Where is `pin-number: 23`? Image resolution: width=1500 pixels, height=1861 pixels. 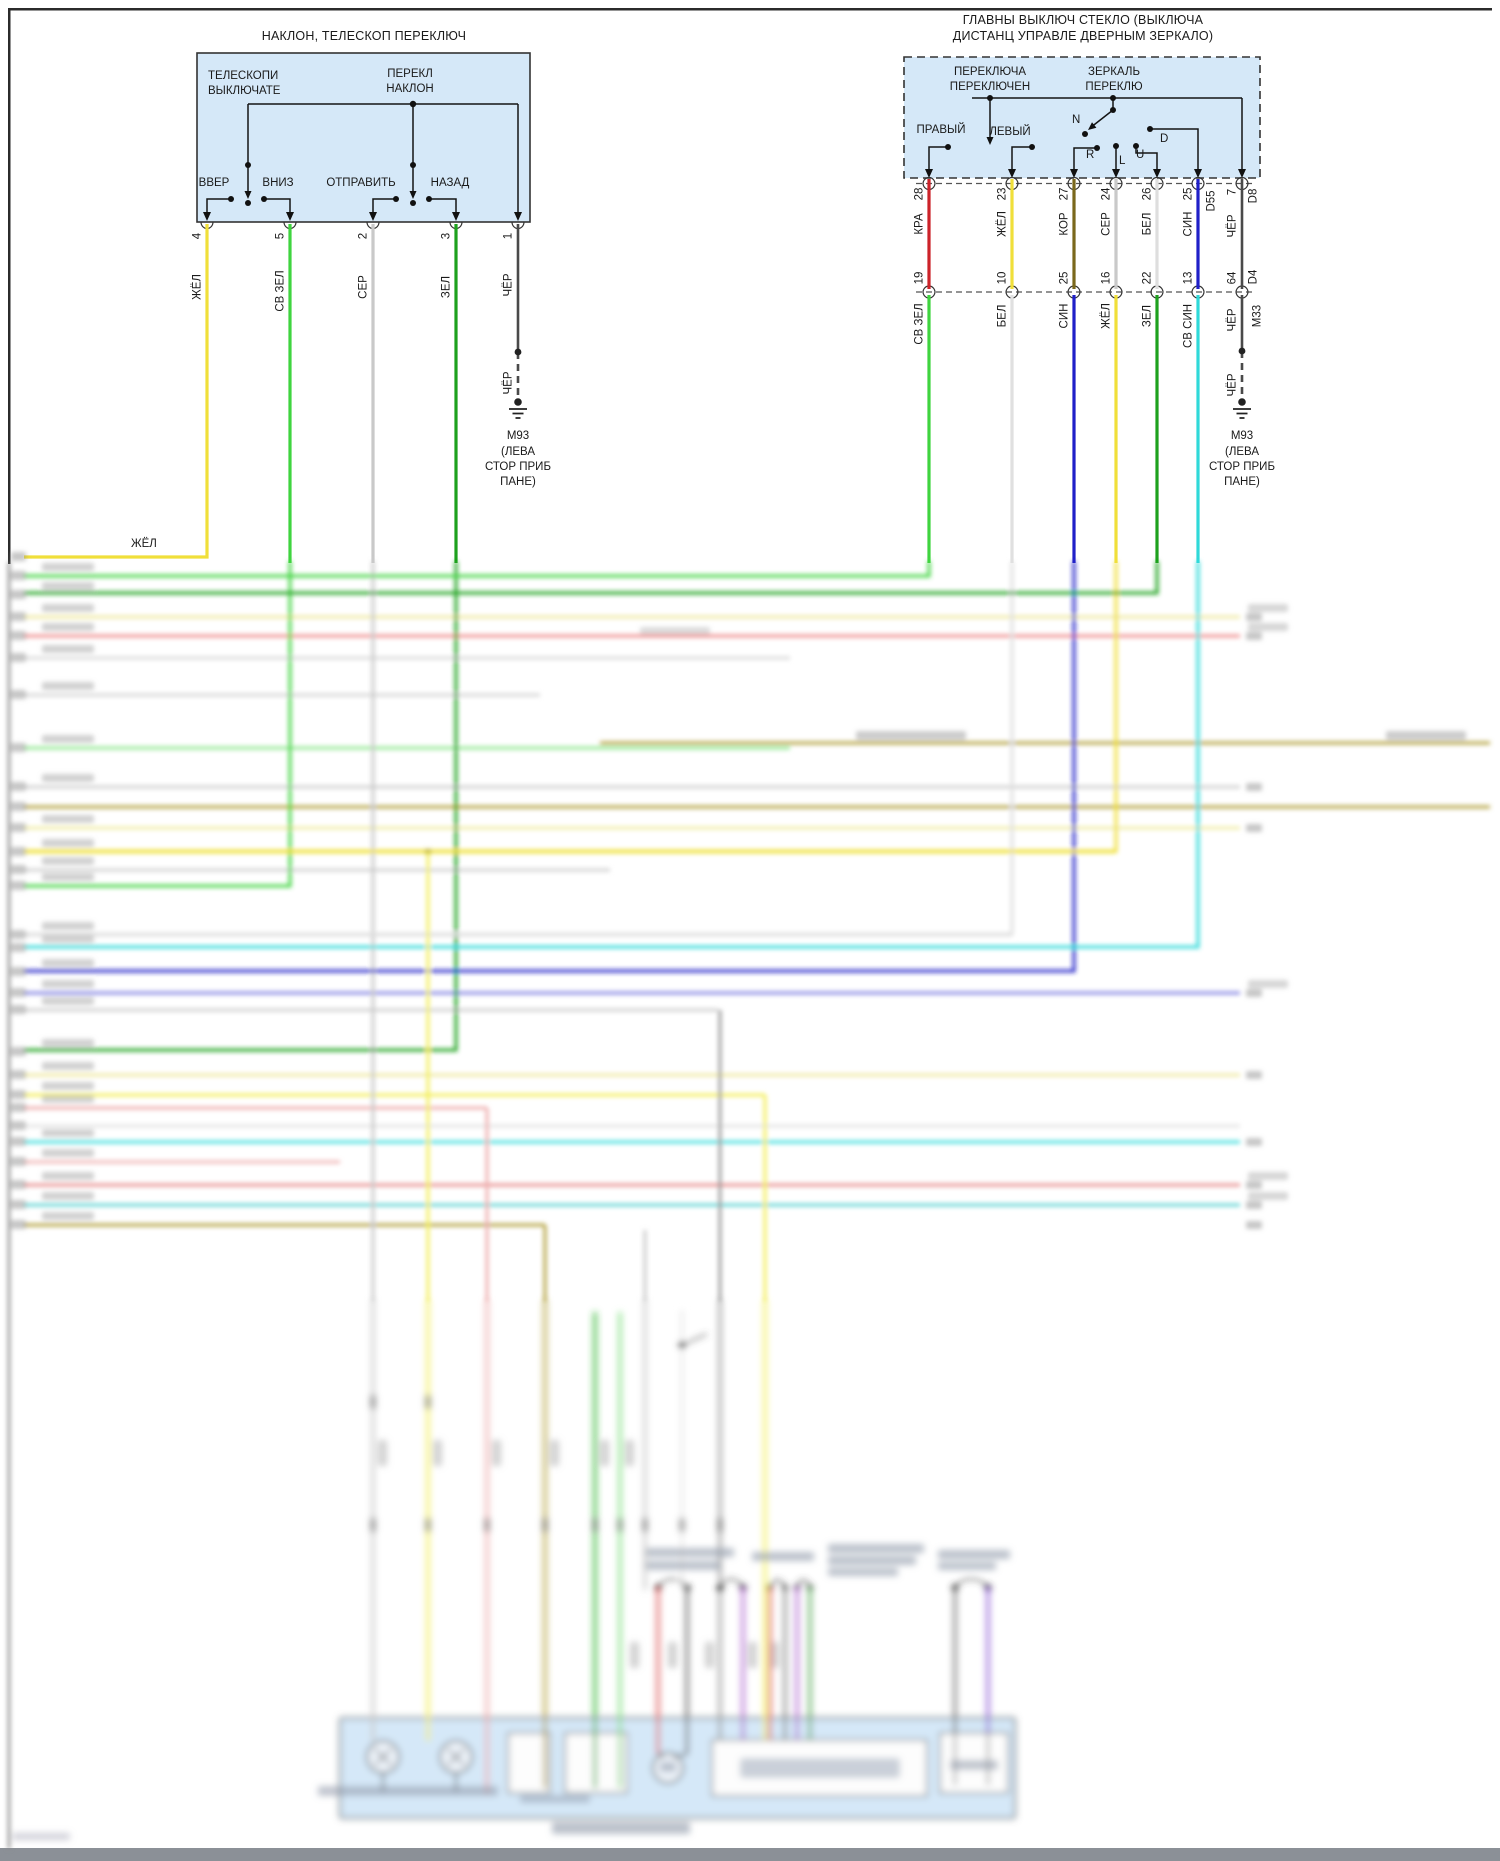 pin-number: 23 is located at coordinates (1002, 194).